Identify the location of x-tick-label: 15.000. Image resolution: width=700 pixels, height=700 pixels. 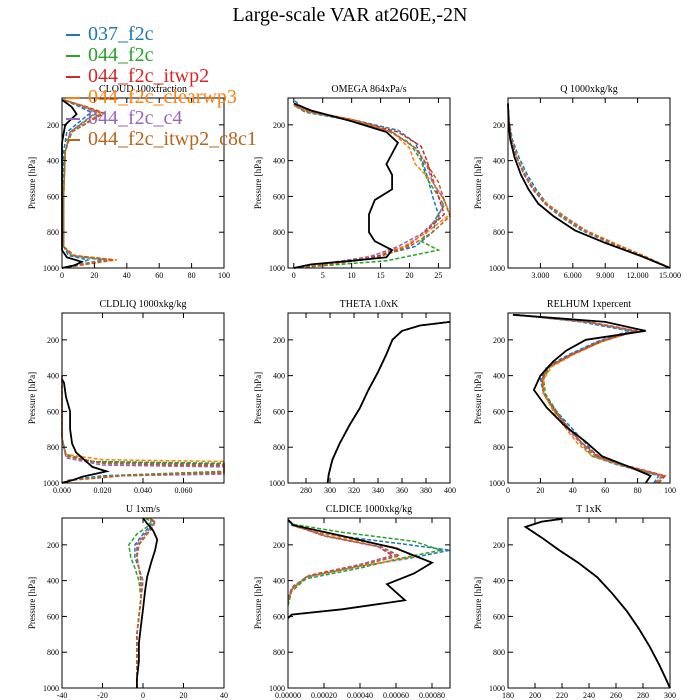
(670, 275).